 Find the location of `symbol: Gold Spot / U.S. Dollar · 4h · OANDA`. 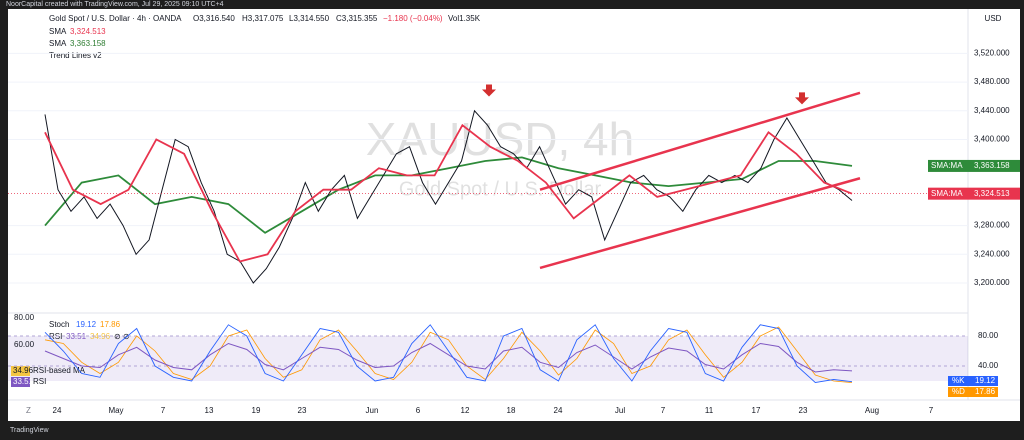

symbol: Gold Spot / U.S. Dollar · 4h · OANDA is located at coordinates (115, 18).